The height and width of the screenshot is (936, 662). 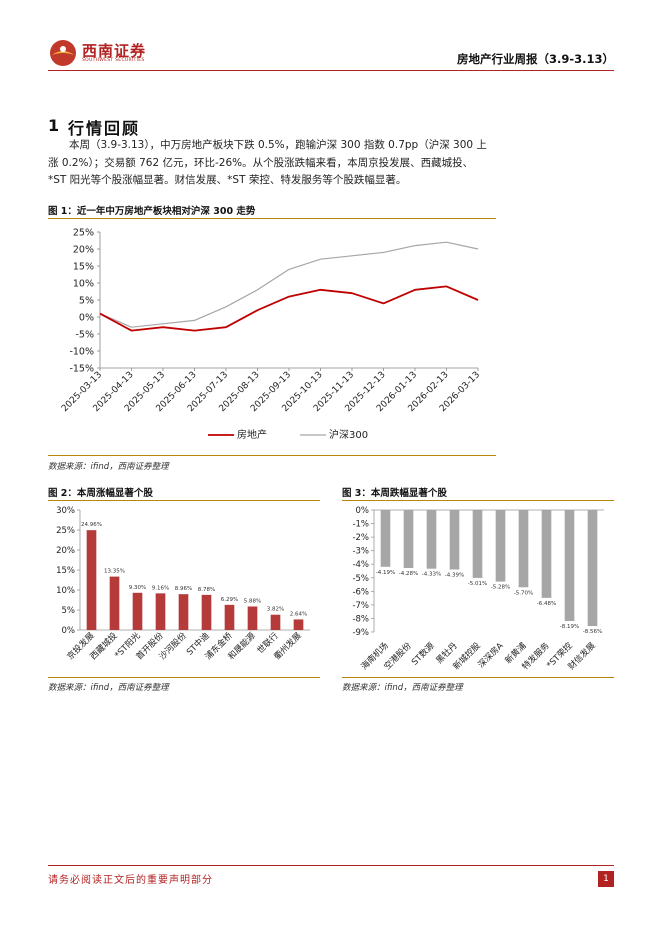 What do you see at coordinates (206, 590) in the screenshot?
I see `data-label: 8.78%` at bounding box center [206, 590].